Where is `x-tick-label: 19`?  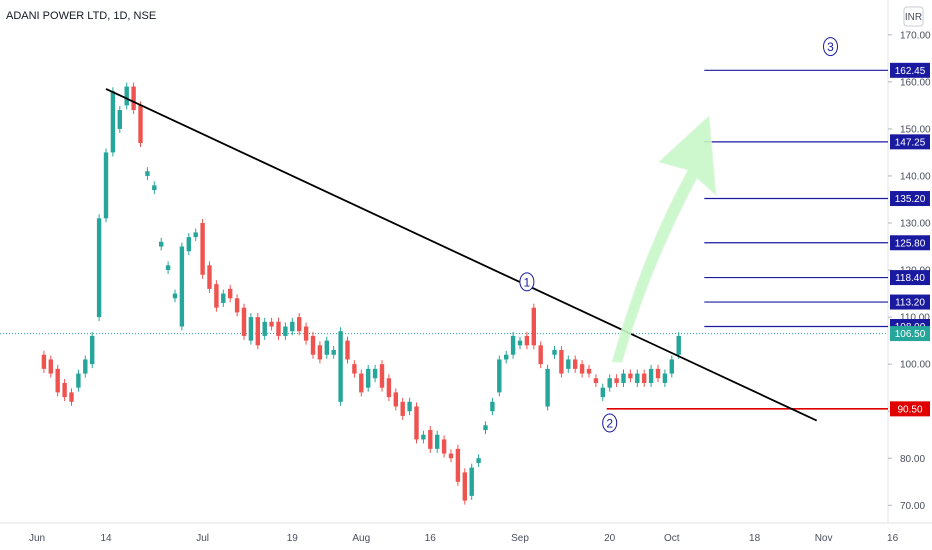 x-tick-label: 19 is located at coordinates (293, 538).